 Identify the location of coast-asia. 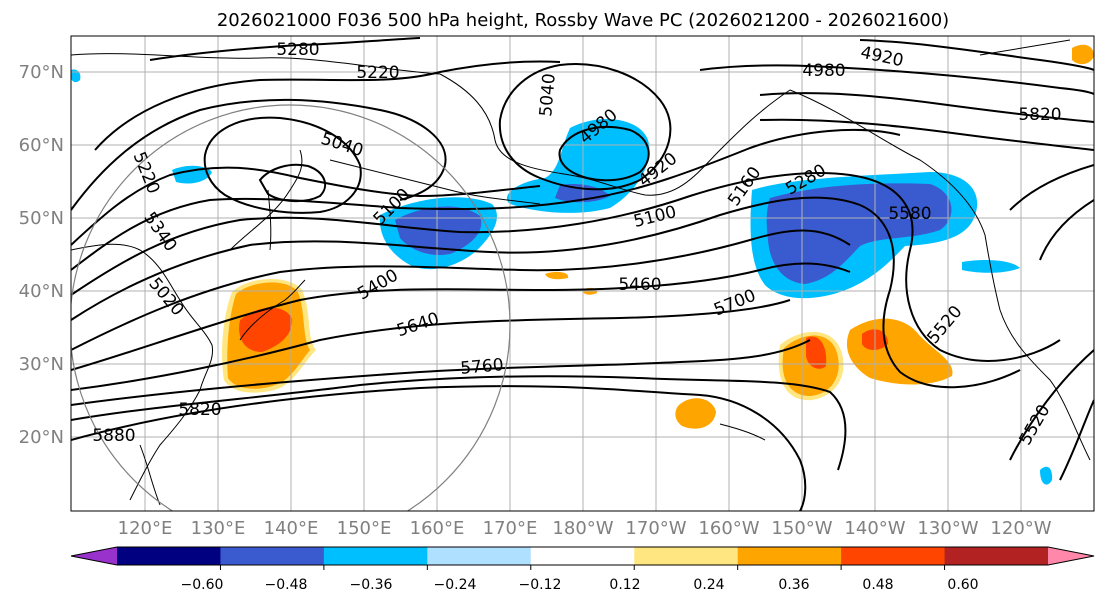
(142, 372).